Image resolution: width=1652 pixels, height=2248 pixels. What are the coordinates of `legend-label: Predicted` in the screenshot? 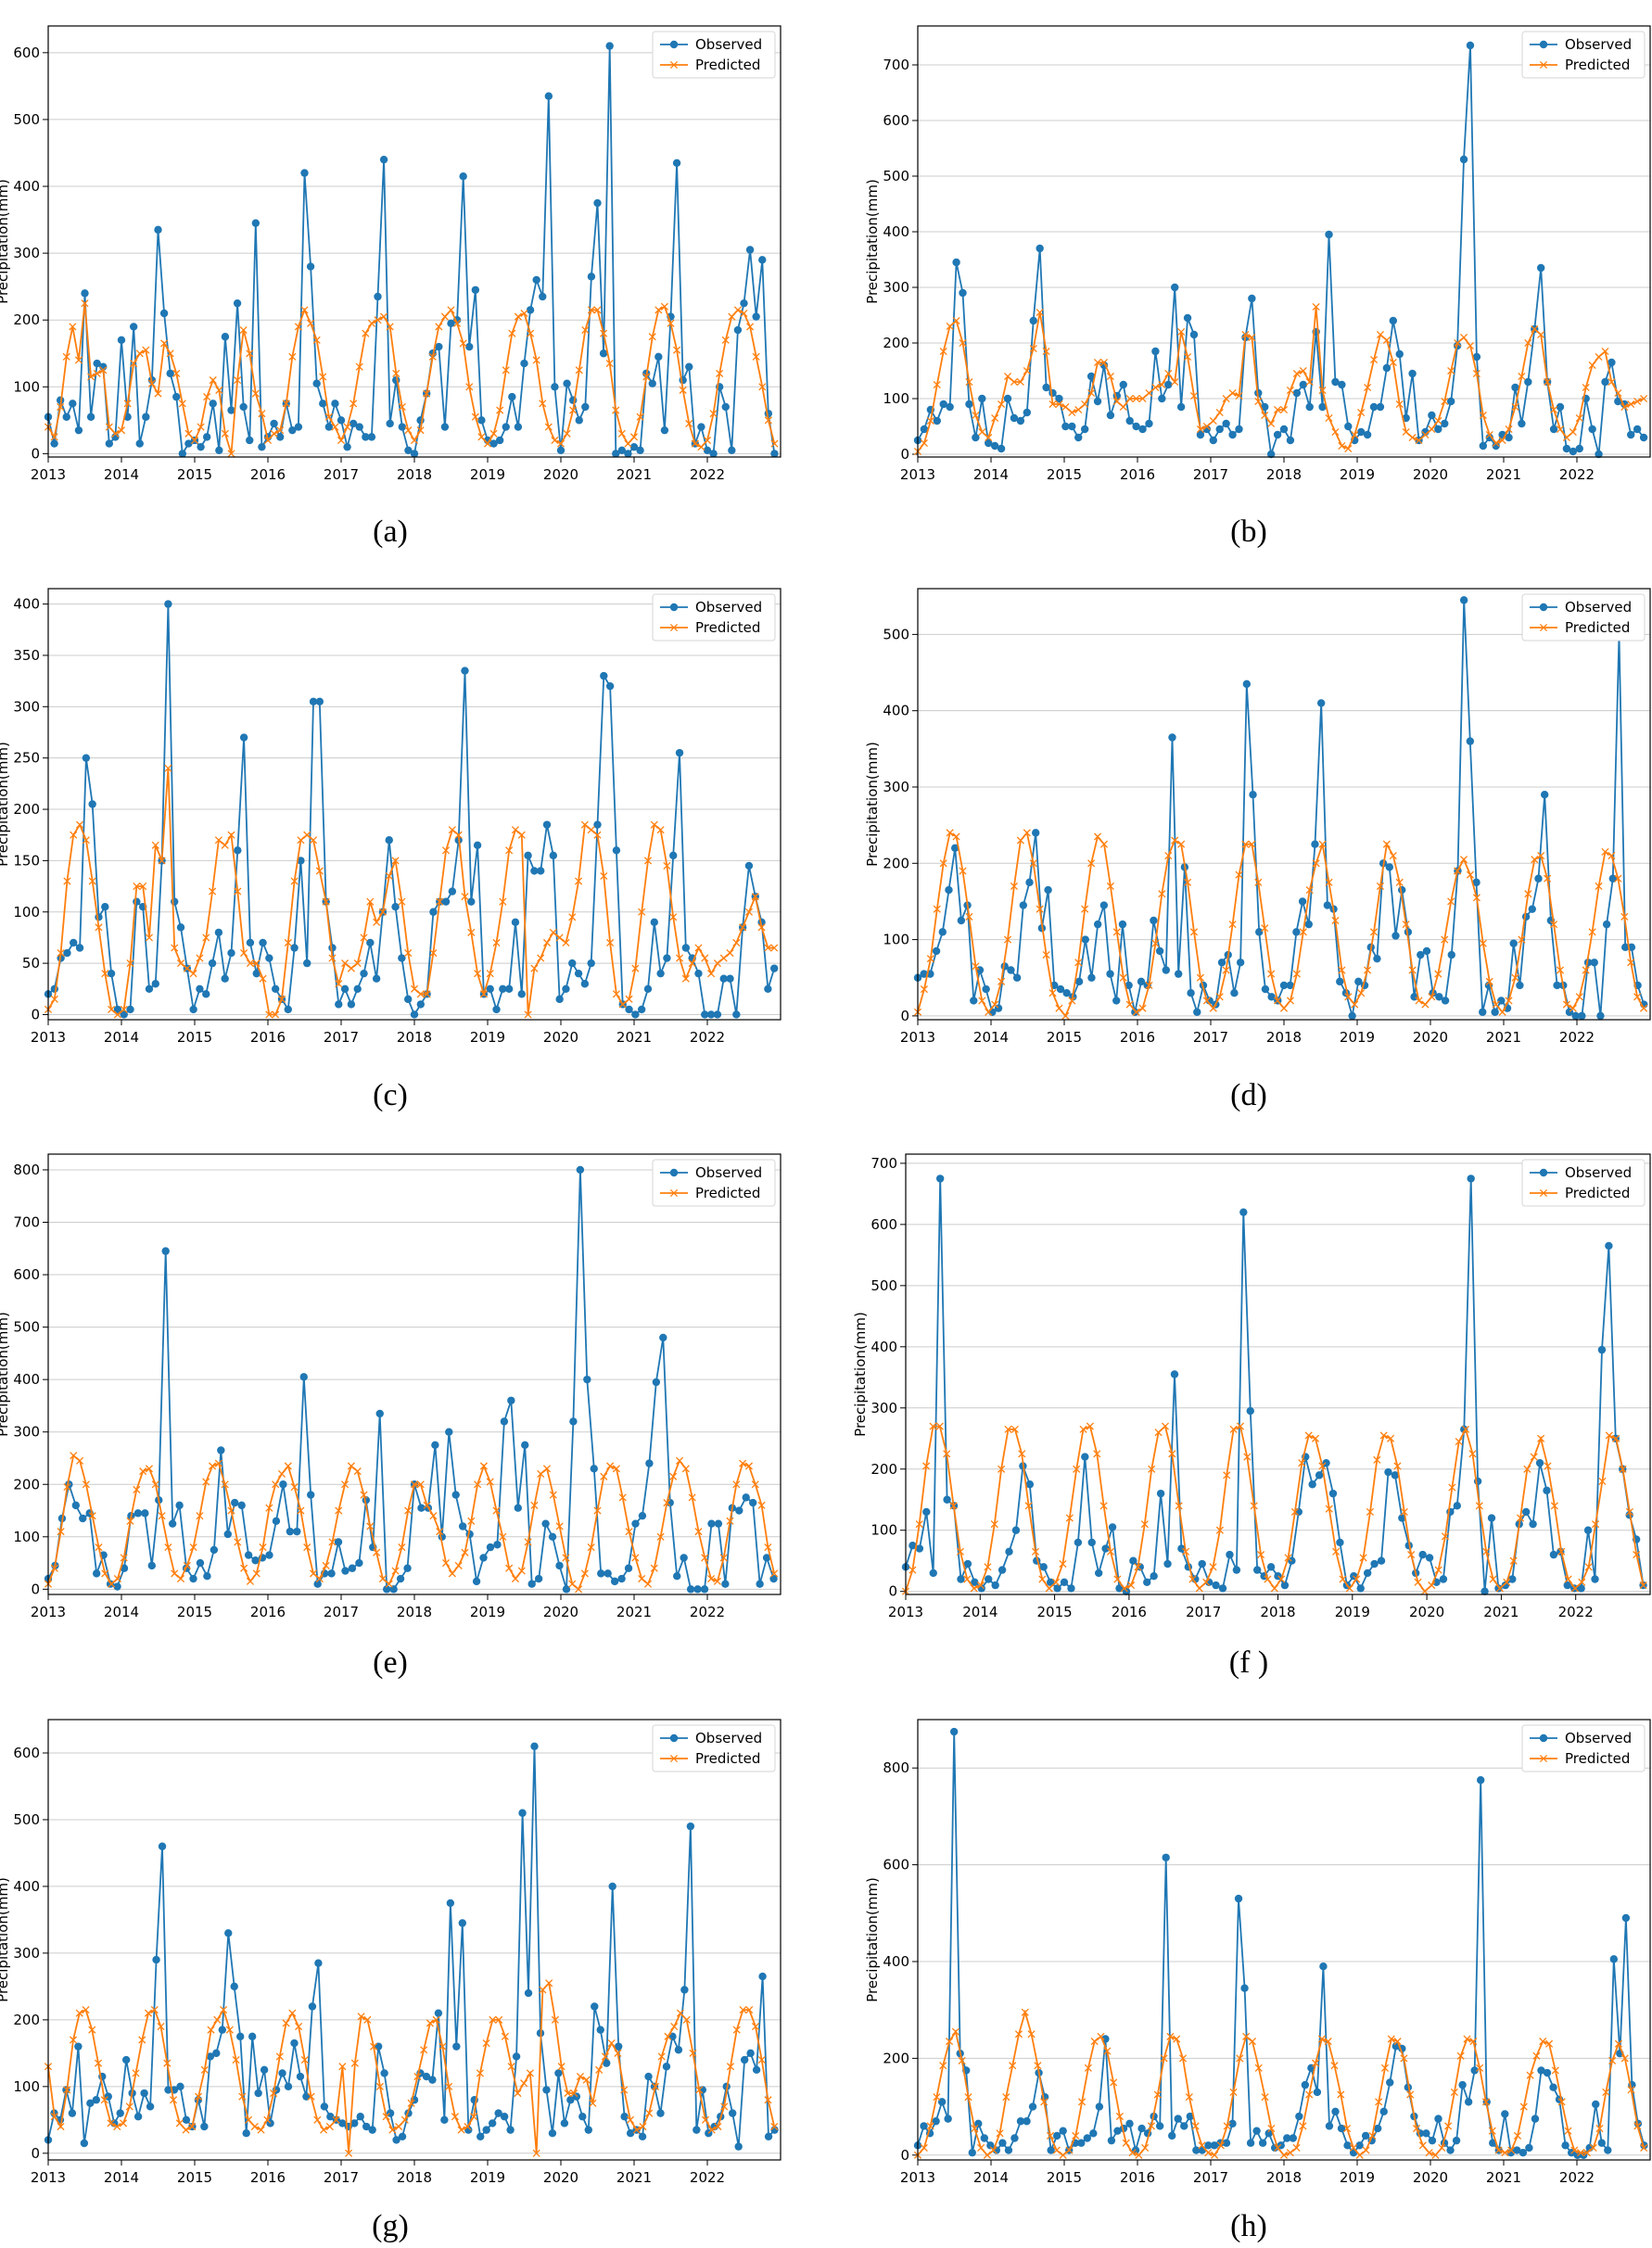 It's located at (727, 1193).